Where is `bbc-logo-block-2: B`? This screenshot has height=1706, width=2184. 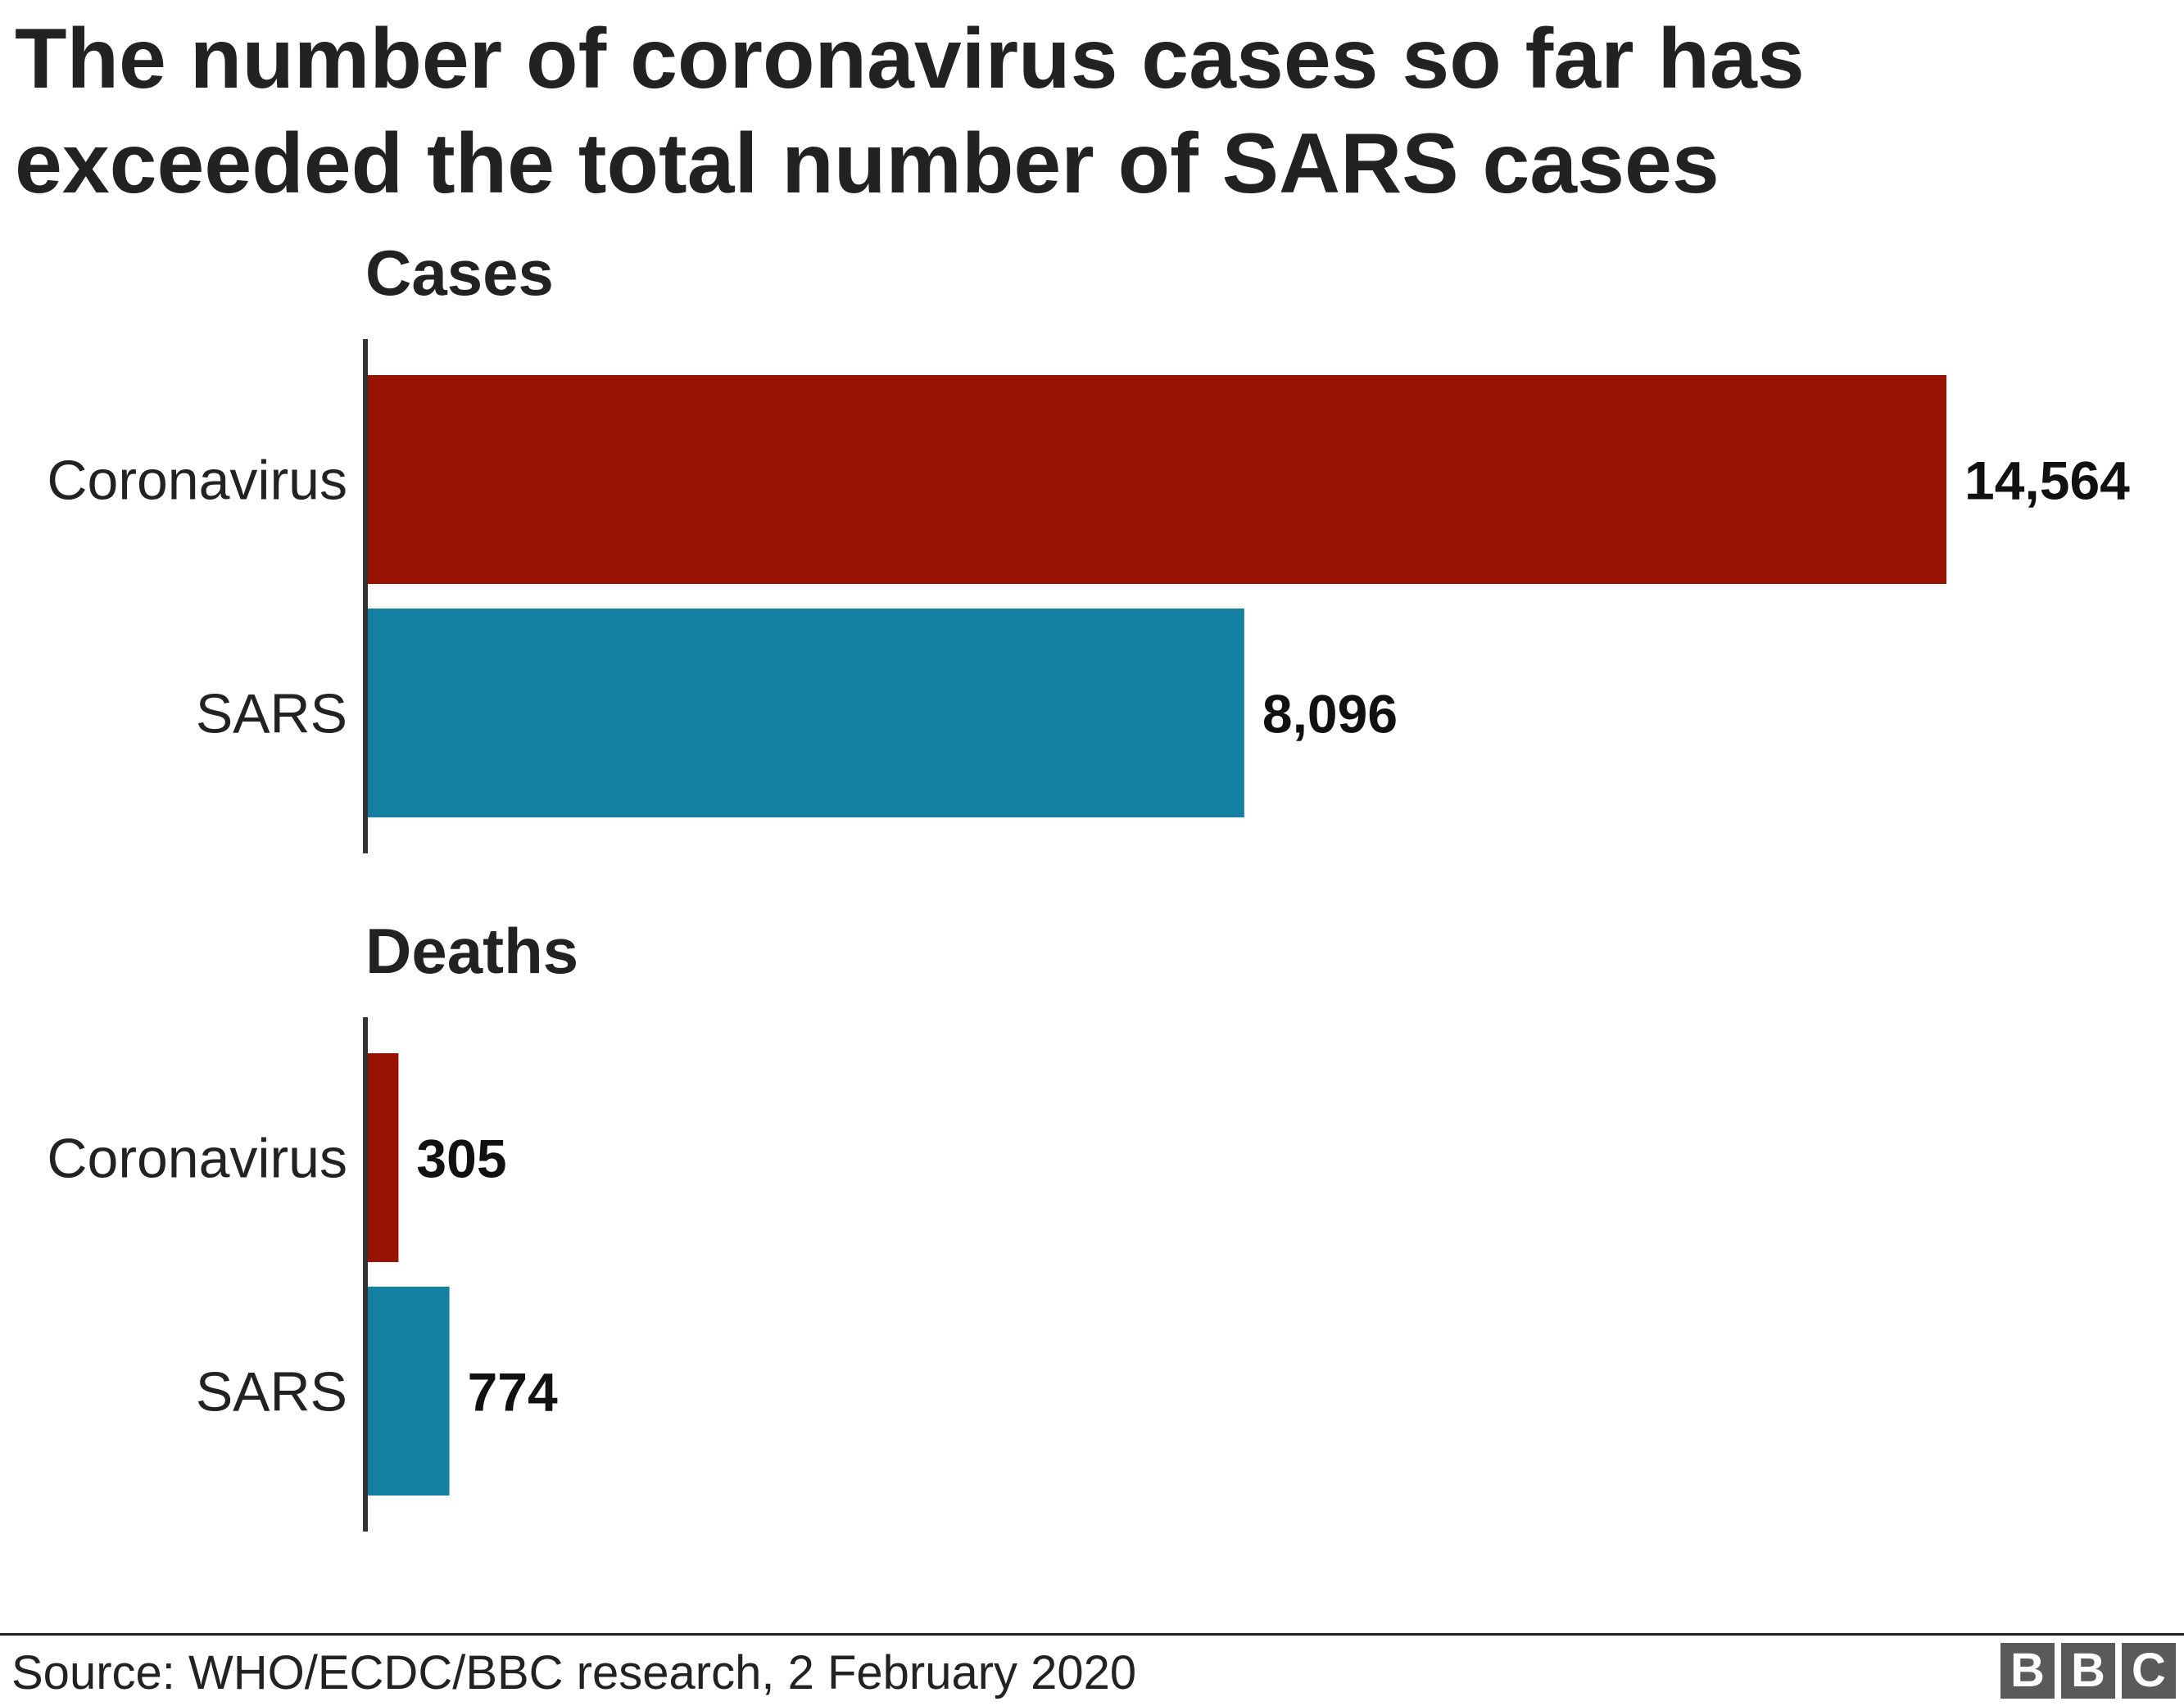
bbc-logo-block-2: B is located at coordinates (2088, 1671).